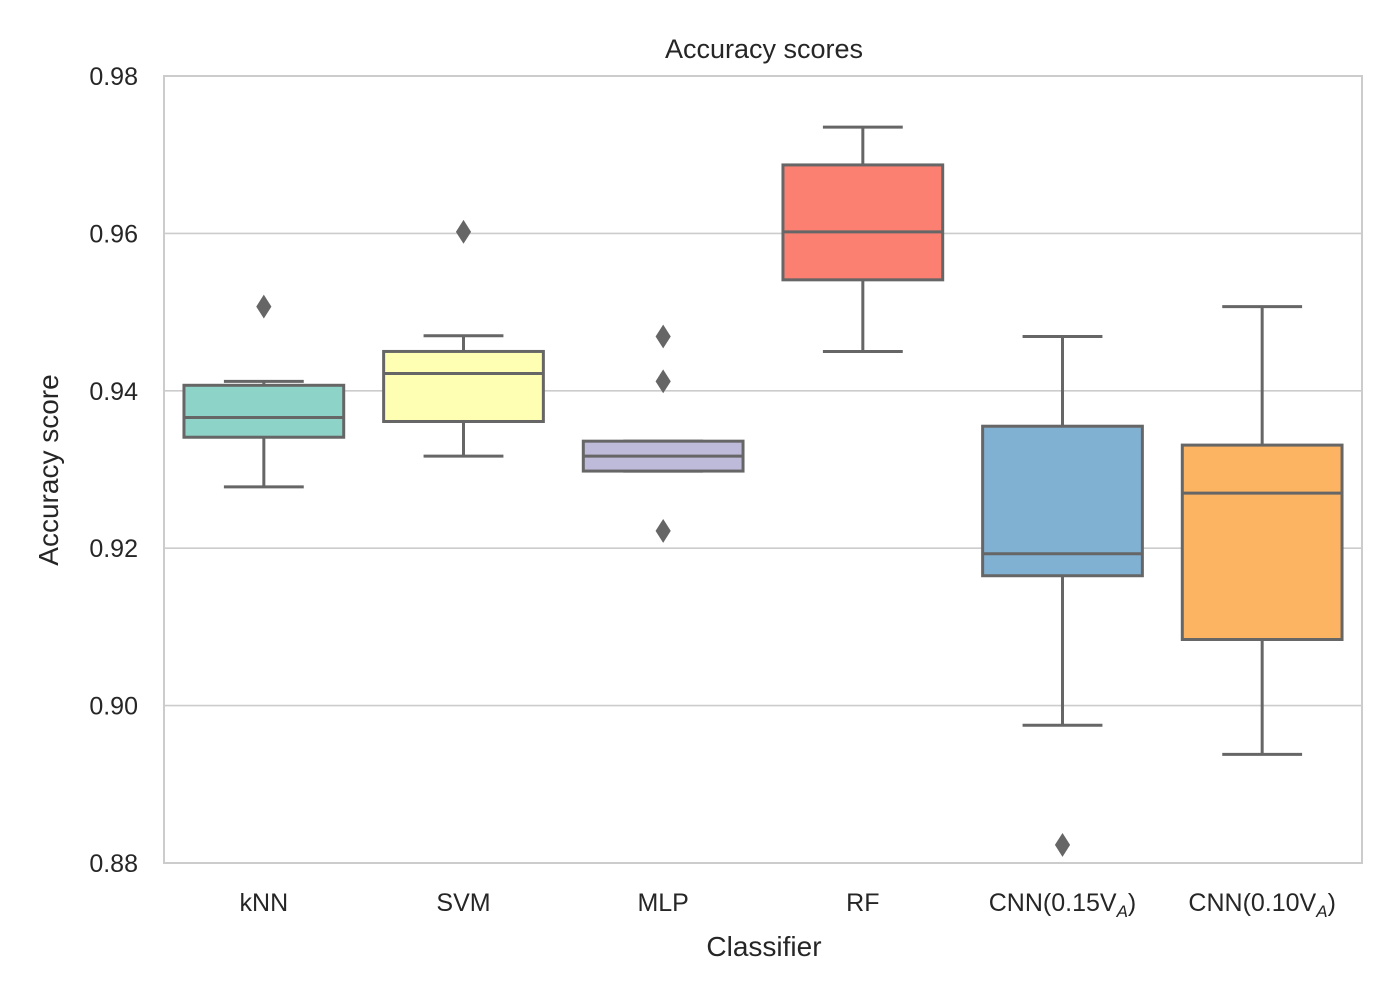 The height and width of the screenshot is (1005, 1400). What do you see at coordinates (48, 469) in the screenshot?
I see `y-axis-label: Accuracy score` at bounding box center [48, 469].